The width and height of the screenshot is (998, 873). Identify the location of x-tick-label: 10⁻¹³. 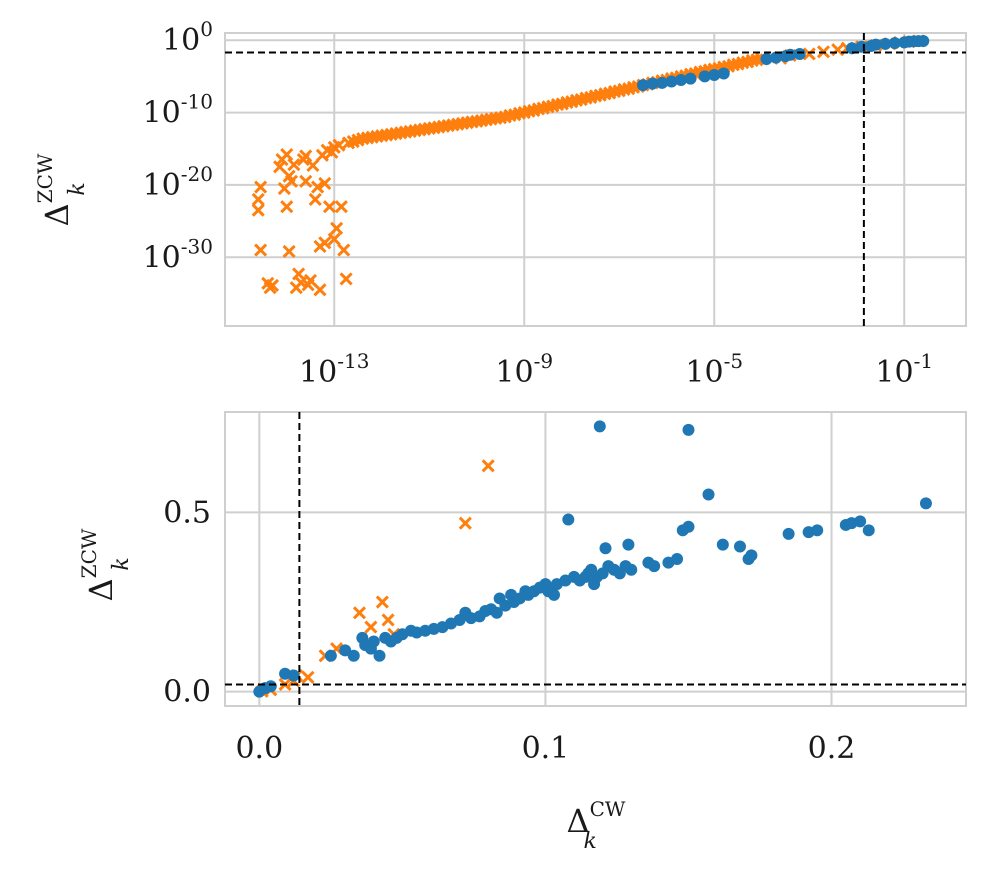
(334, 369).